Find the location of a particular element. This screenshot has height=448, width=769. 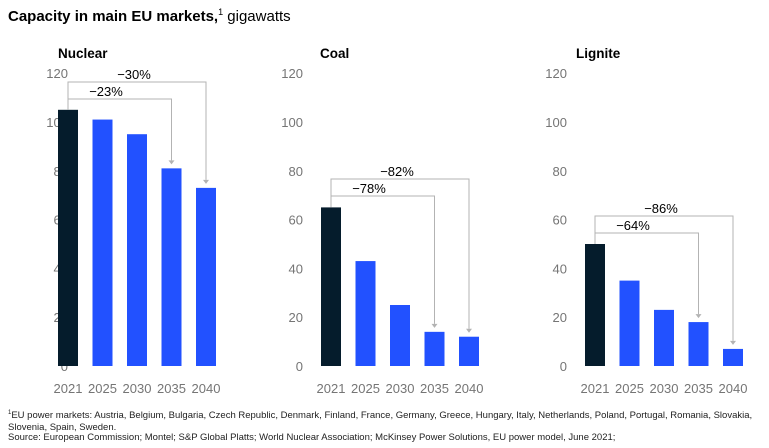

coal-x-tick-label: 2021 is located at coordinates (331, 388).